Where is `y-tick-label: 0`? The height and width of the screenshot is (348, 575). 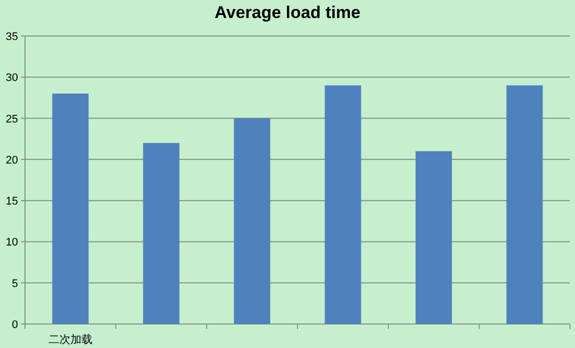 y-tick-label: 0 is located at coordinates (15, 325).